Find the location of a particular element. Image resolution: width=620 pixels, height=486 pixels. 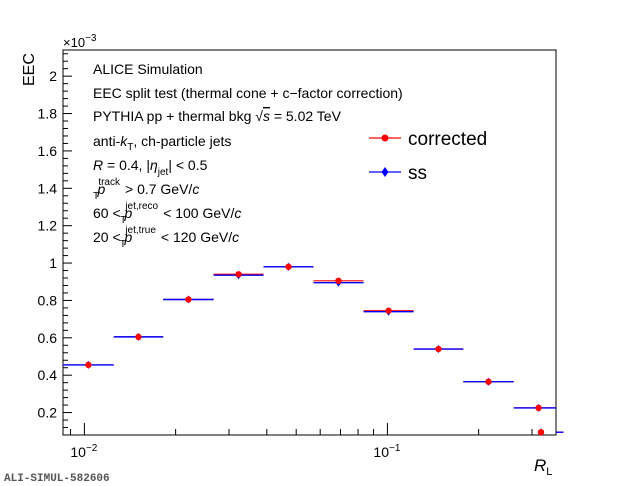

annotation-pt-jet-reco: 60 < pjet,reco T < 100 GeV/c is located at coordinates (167, 213).